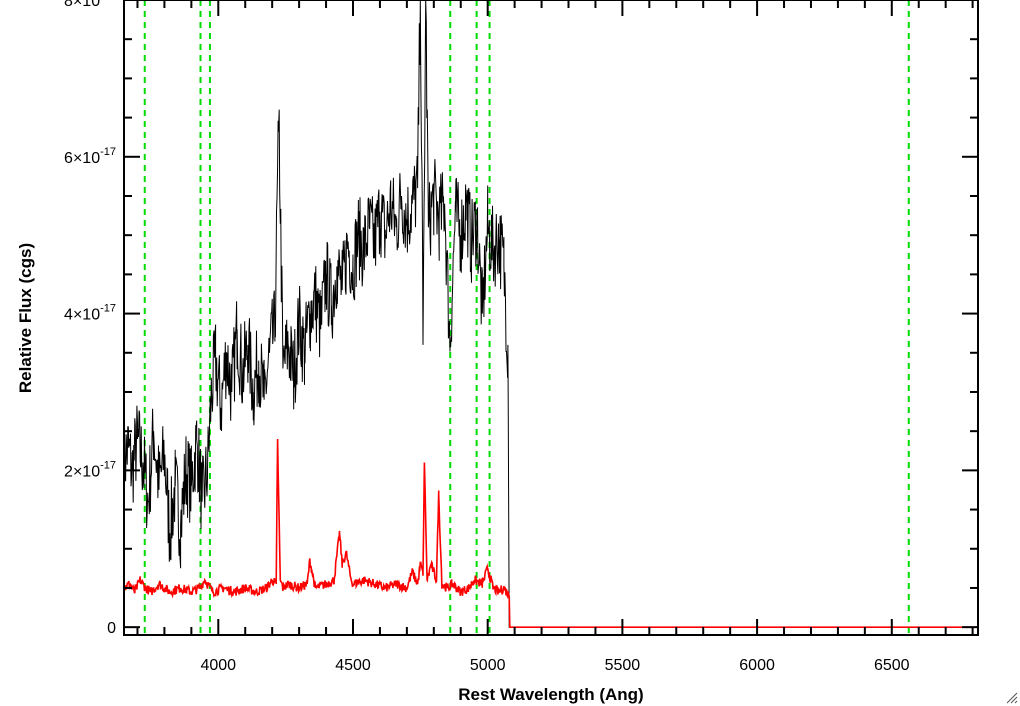 This screenshot has height=706, width=1020. What do you see at coordinates (1011, 697) in the screenshot?
I see `resize-grip-icon` at bounding box center [1011, 697].